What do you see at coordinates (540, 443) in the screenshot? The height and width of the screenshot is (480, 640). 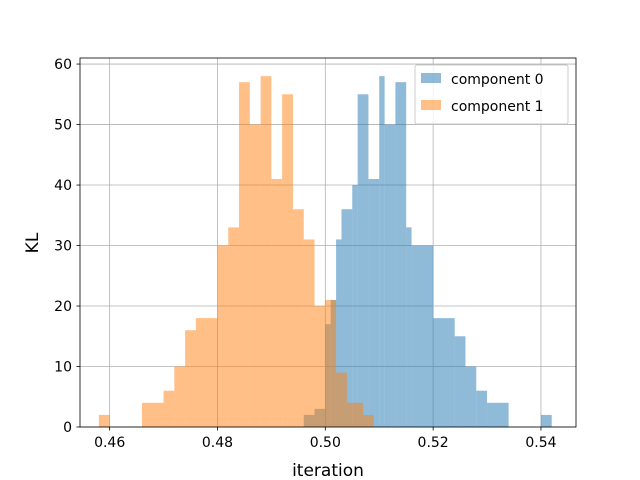 I see `x-tick-label: 0.54` at bounding box center [540, 443].